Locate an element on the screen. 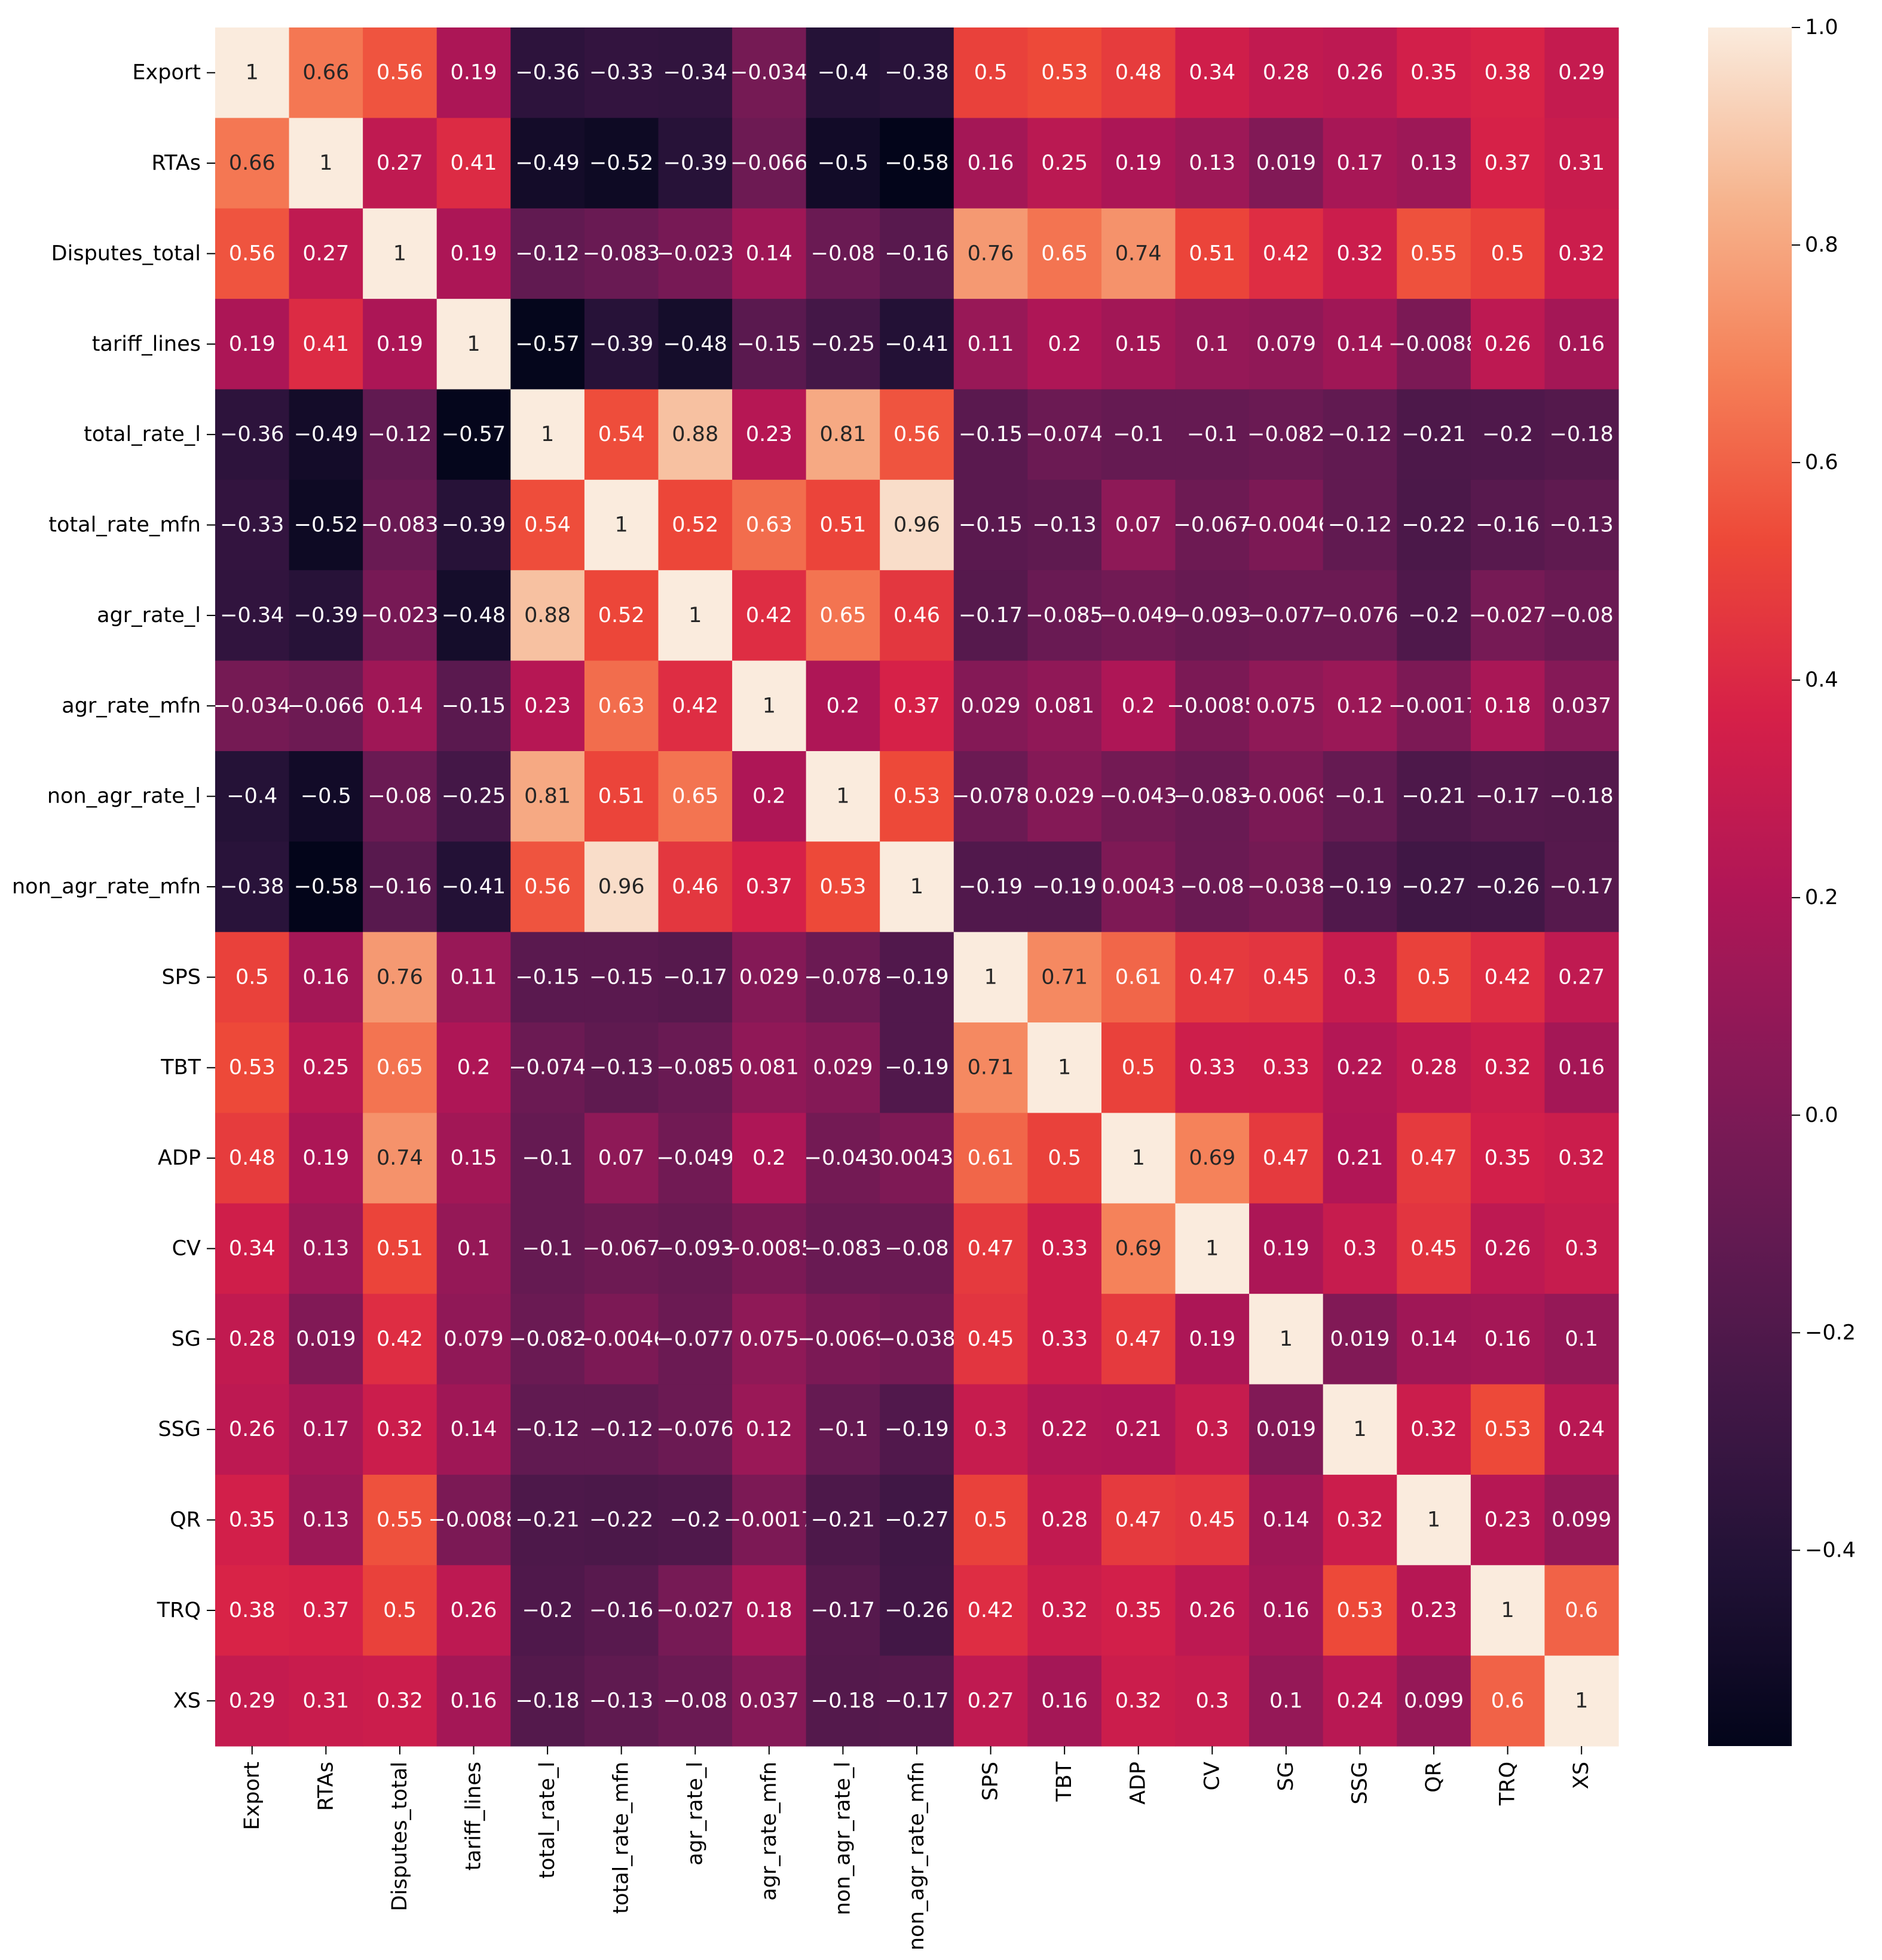 This screenshot has height=1960, width=1882. cell-value-label: −0.49 is located at coordinates (547, 163).